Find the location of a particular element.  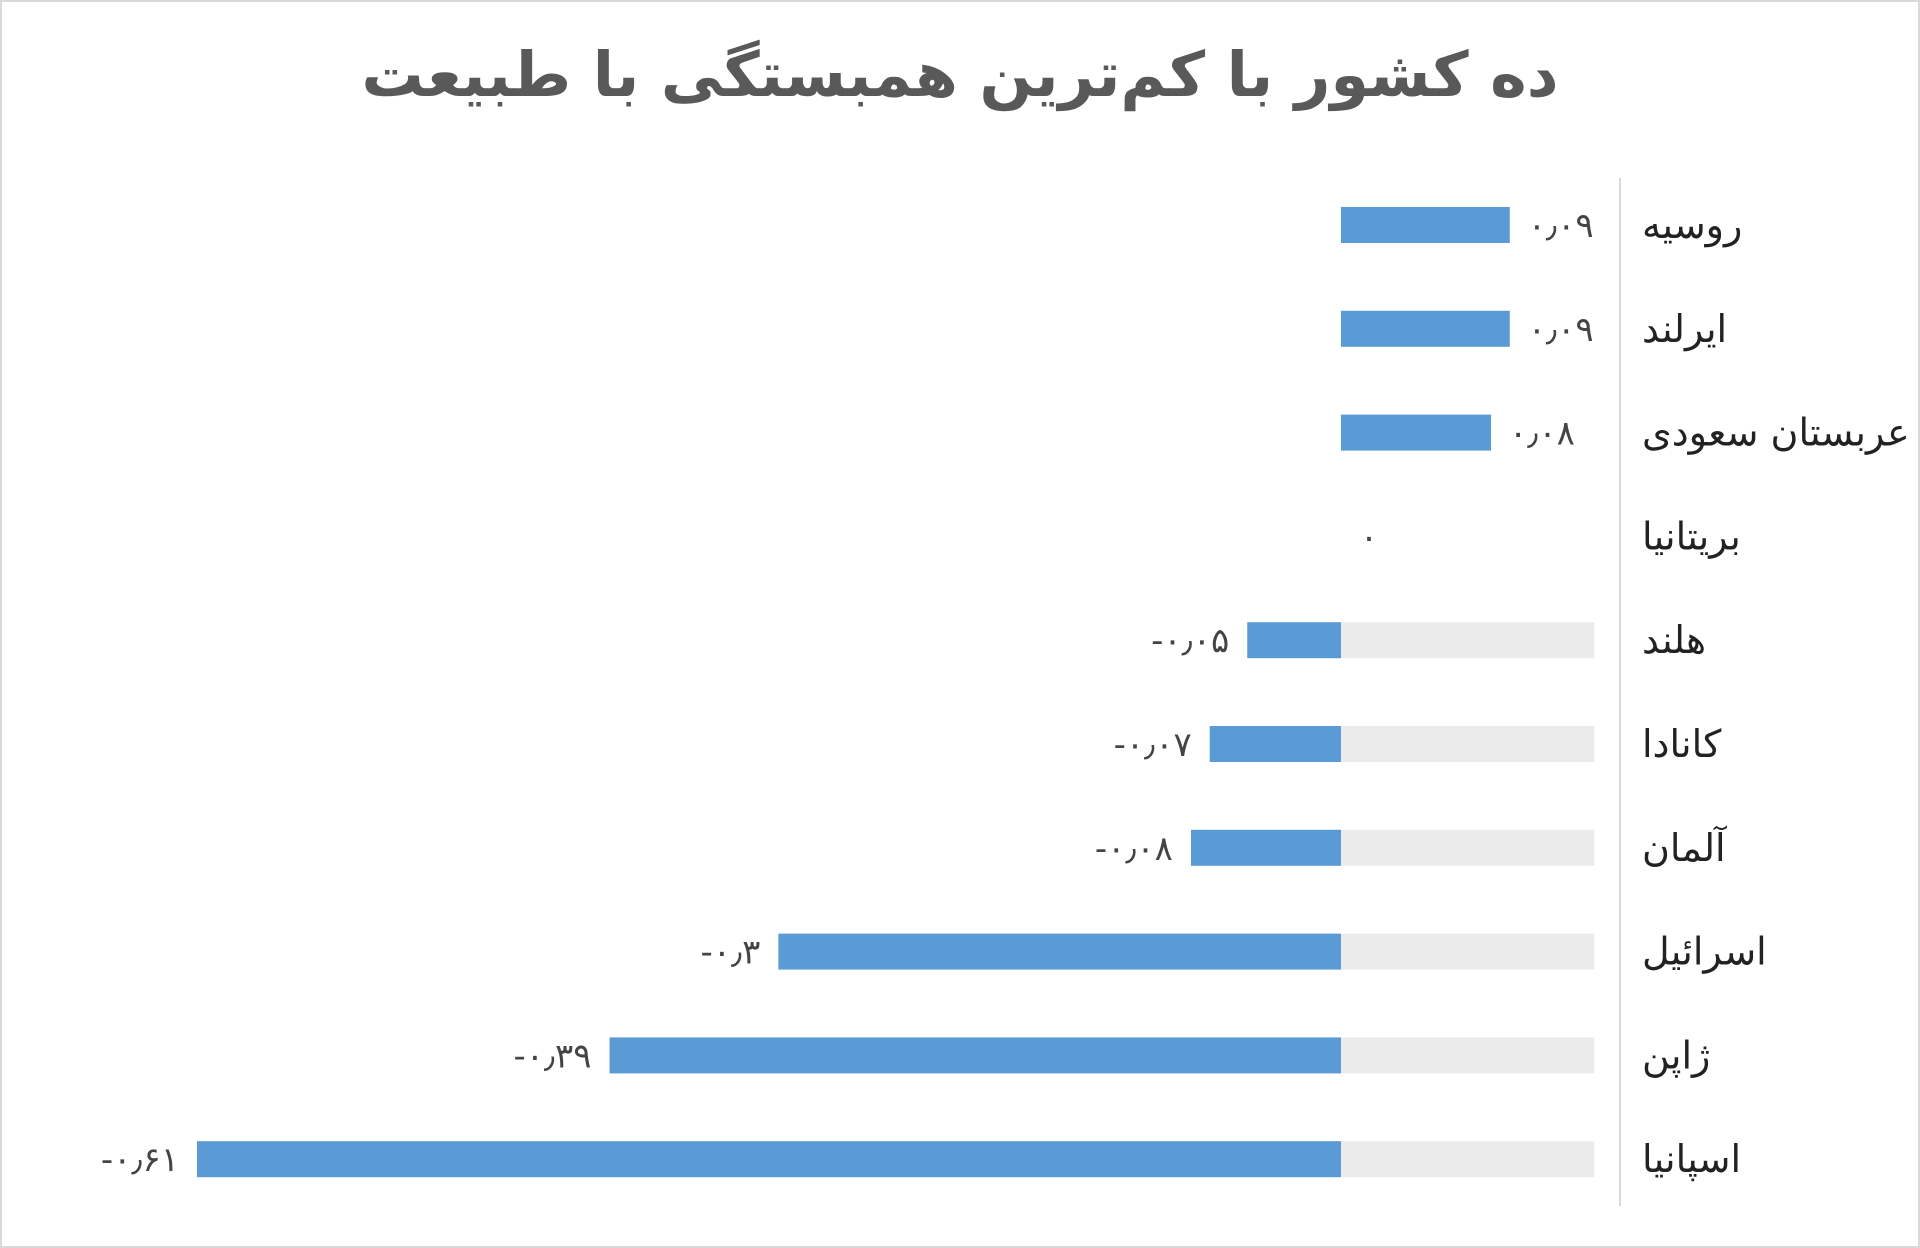

category-label: آلمان is located at coordinates (1684, 847).